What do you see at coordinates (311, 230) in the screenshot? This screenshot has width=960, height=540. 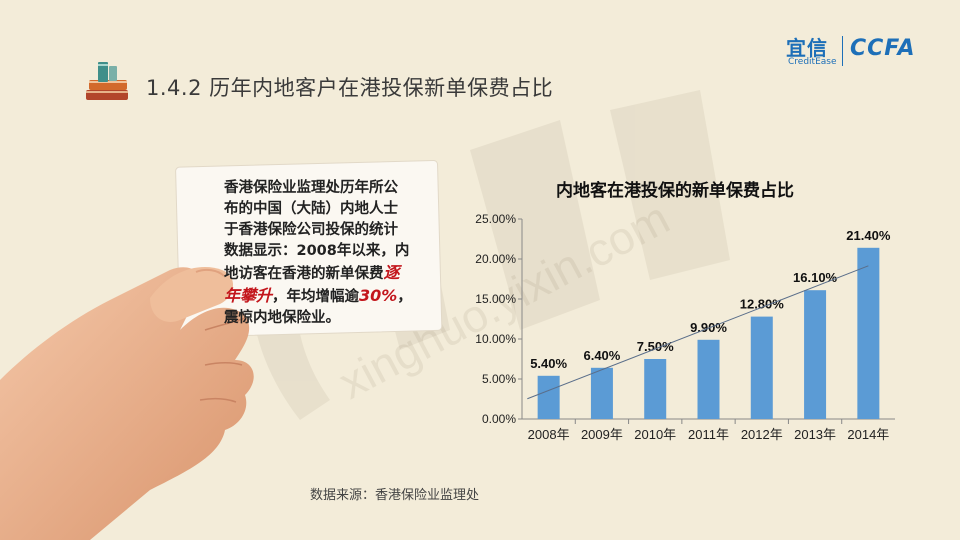 I see `card-line: 于香港保险公司投保的统计` at bounding box center [311, 230].